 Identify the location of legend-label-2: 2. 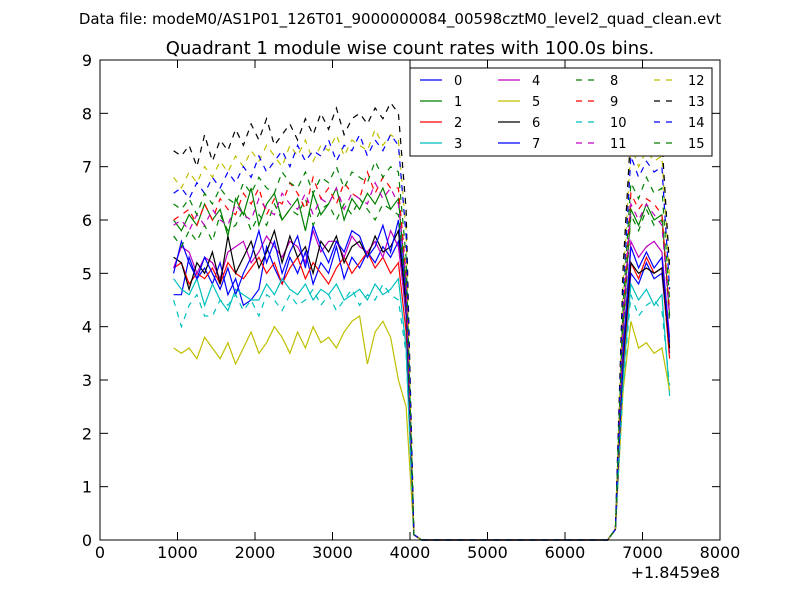
(458, 123).